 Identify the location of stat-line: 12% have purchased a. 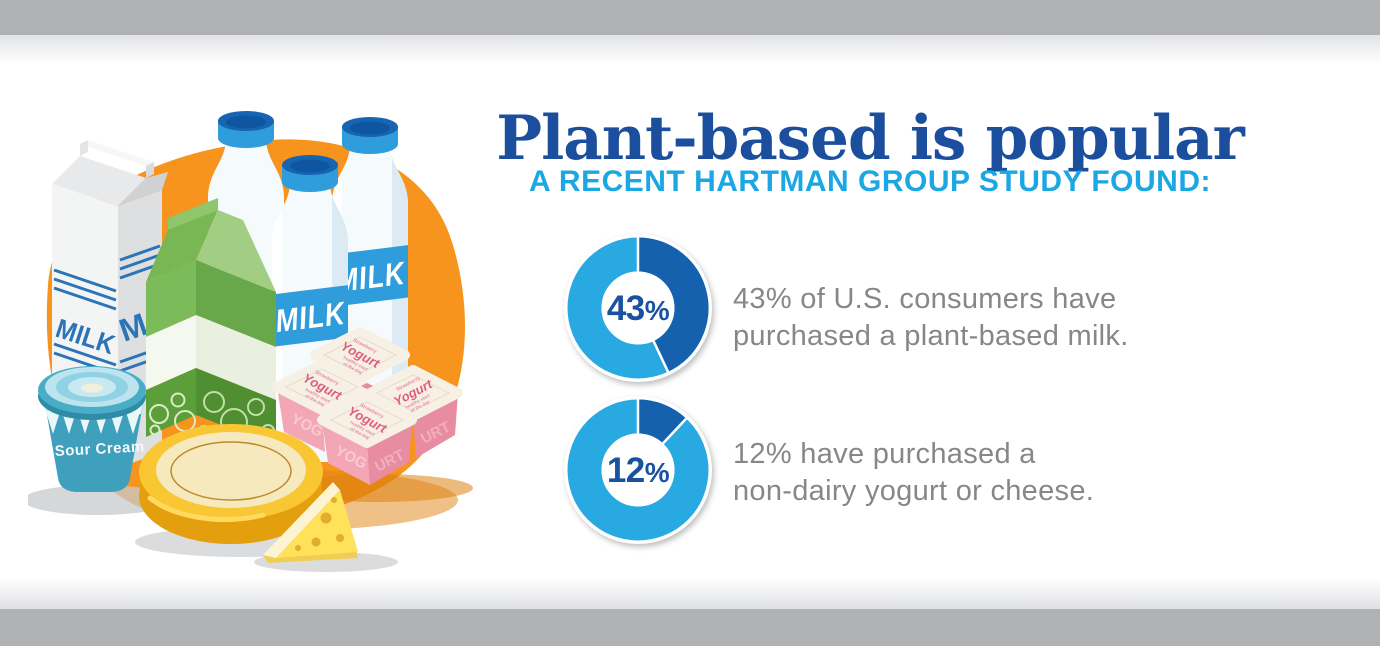
(884, 454).